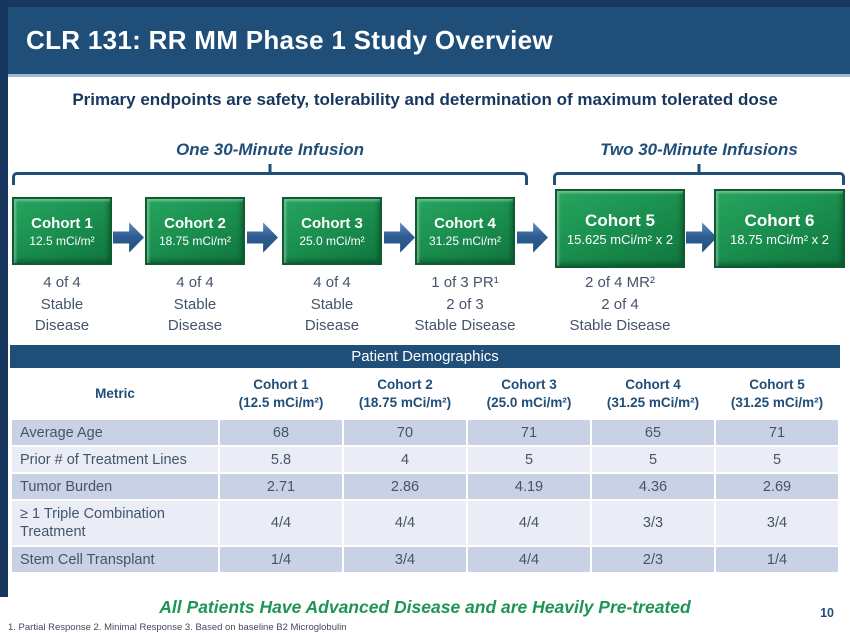 This screenshot has width=850, height=638. I want to click on row-metric: Stem Cell Transplant, so click(115, 559).